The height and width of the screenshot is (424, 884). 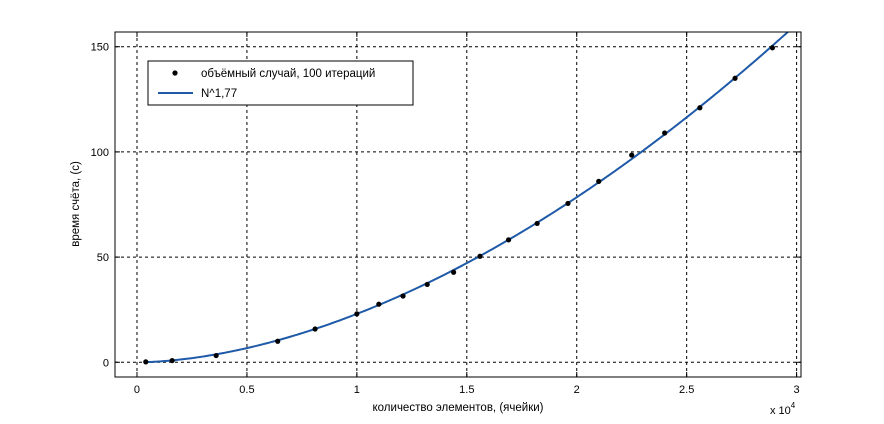 What do you see at coordinates (106, 363) in the screenshot?
I see `y-tick-label: 0` at bounding box center [106, 363].